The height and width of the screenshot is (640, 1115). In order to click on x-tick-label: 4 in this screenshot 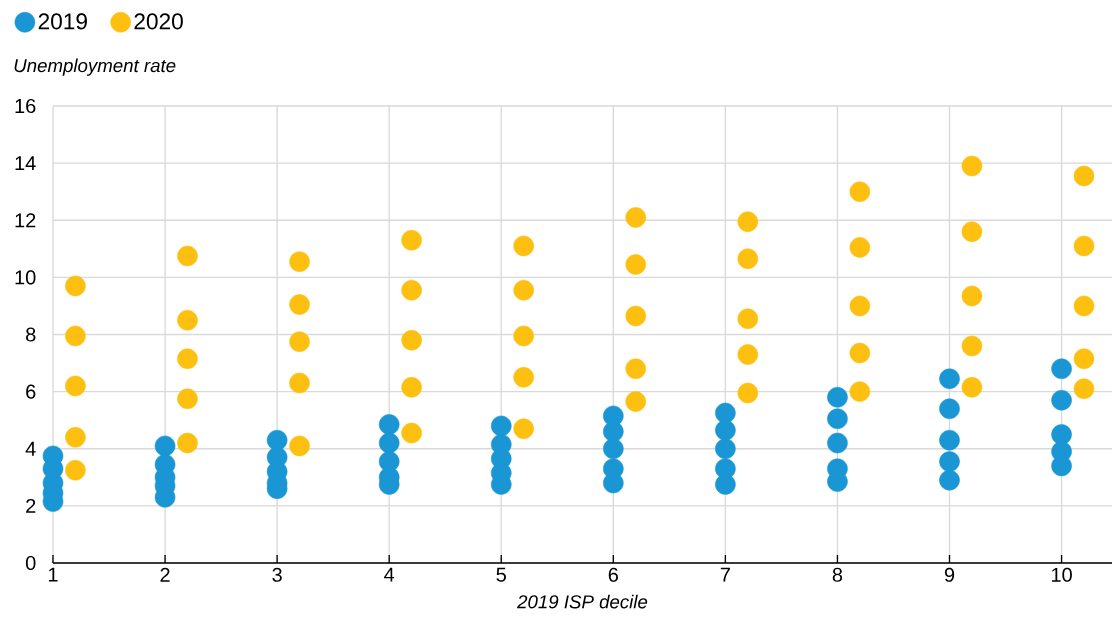, I will do `click(389, 574)`.